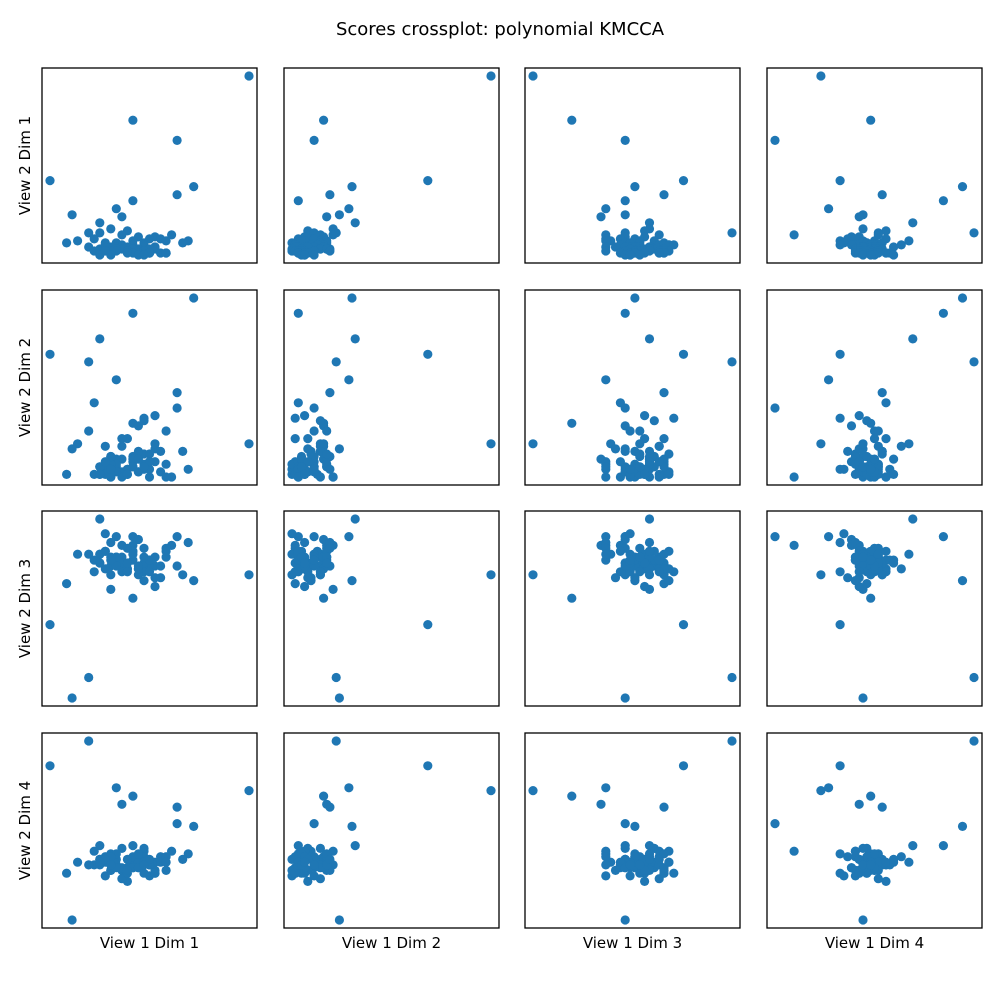 The width and height of the screenshot is (1000, 1000). I want to click on figure-title: Scores crossplot: polynomial KMCCA, so click(500, 29).